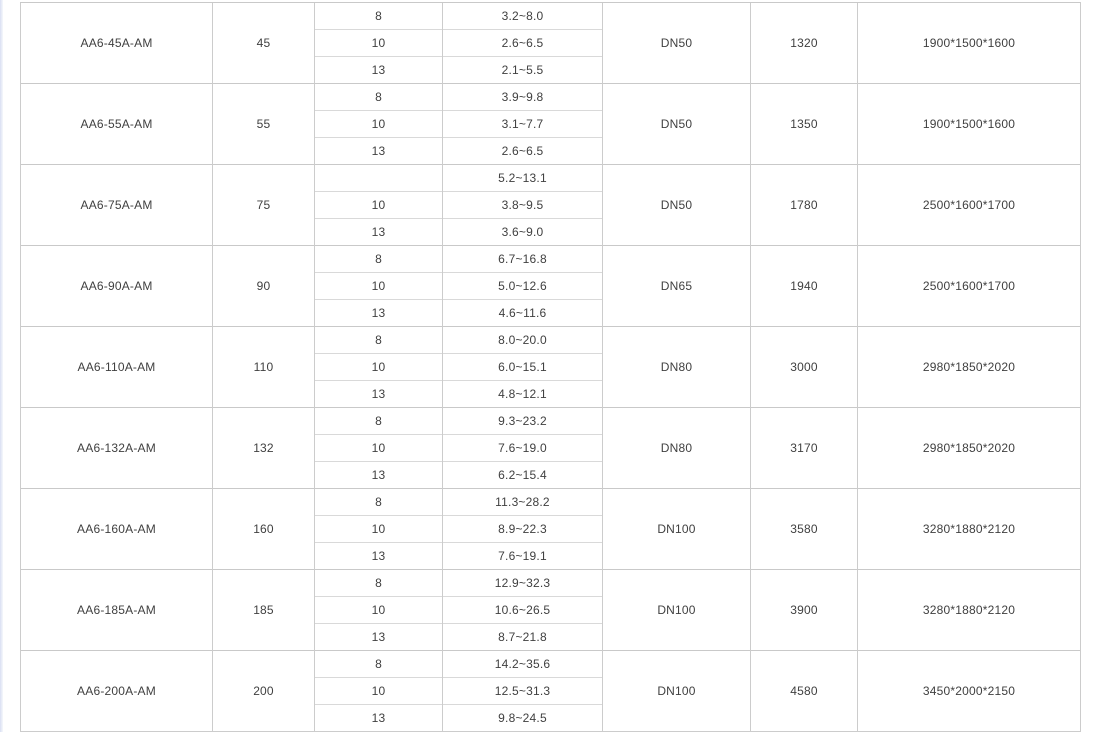  Describe the element at coordinates (263, 691) in the screenshot. I see `power-cell: 200` at that location.